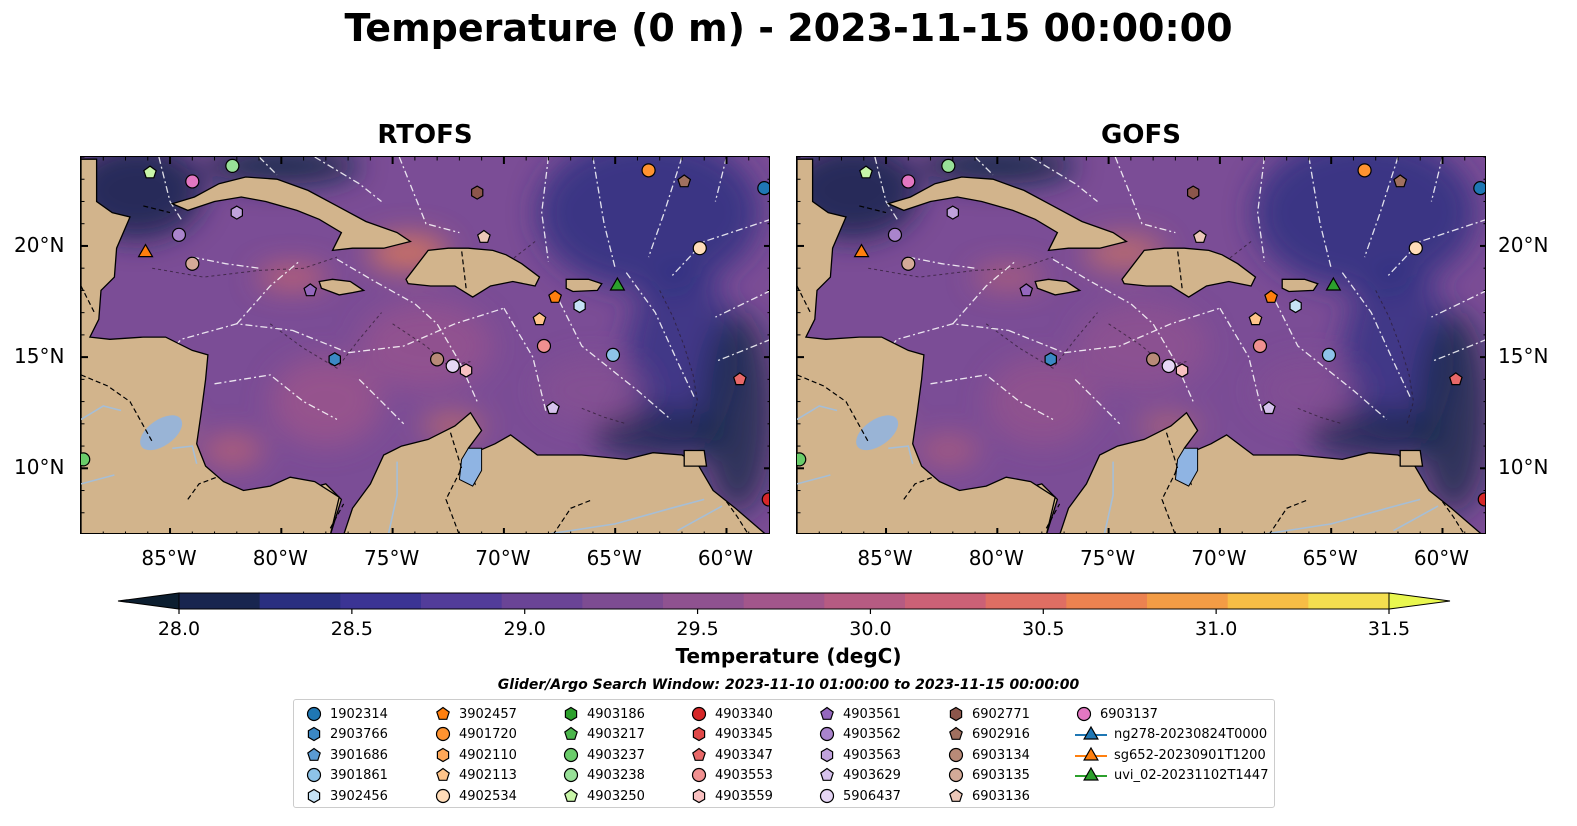  I want to click on legend-item: 1902314, so click(346, 714).